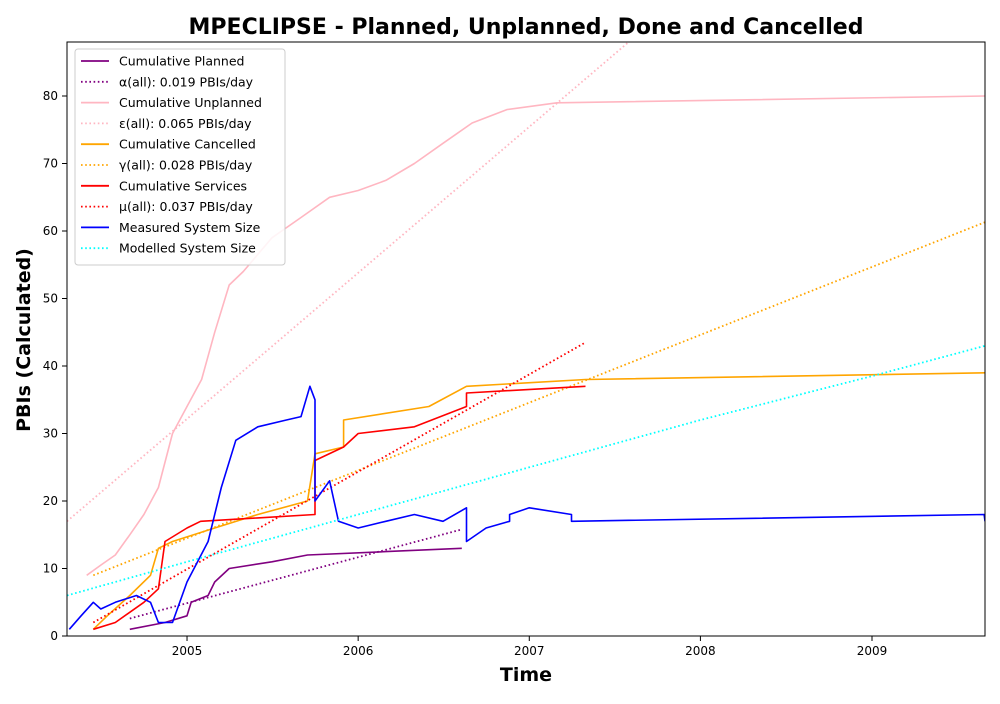  Describe the element at coordinates (50, 231) in the screenshot. I see `y-tick-label: 60` at that location.